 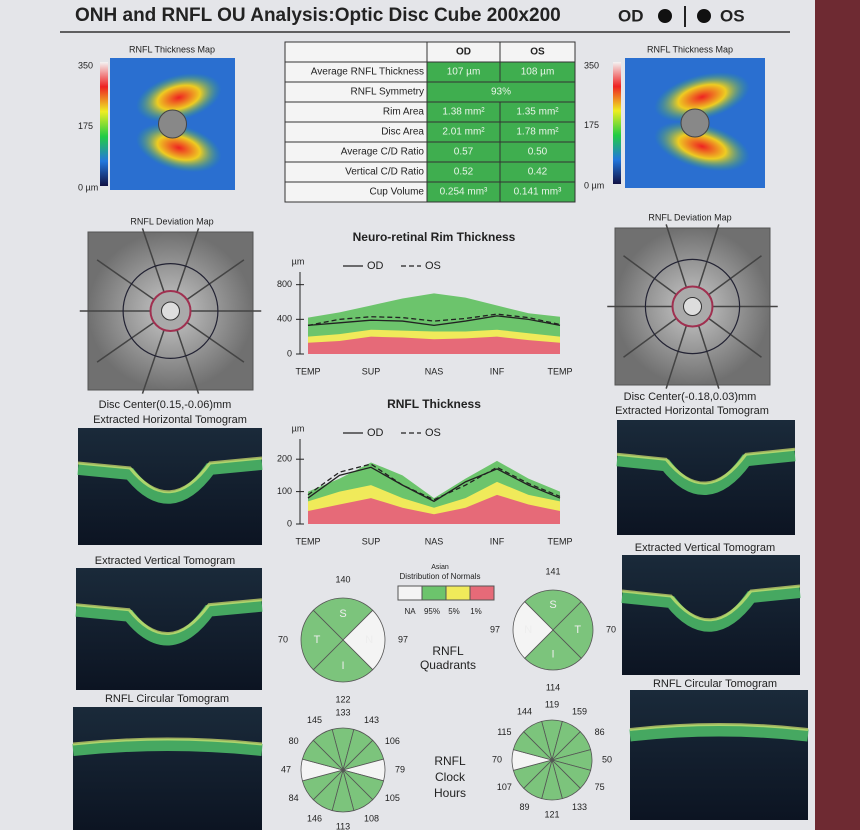 I want to click on sector-value: 79, so click(x=400, y=769).